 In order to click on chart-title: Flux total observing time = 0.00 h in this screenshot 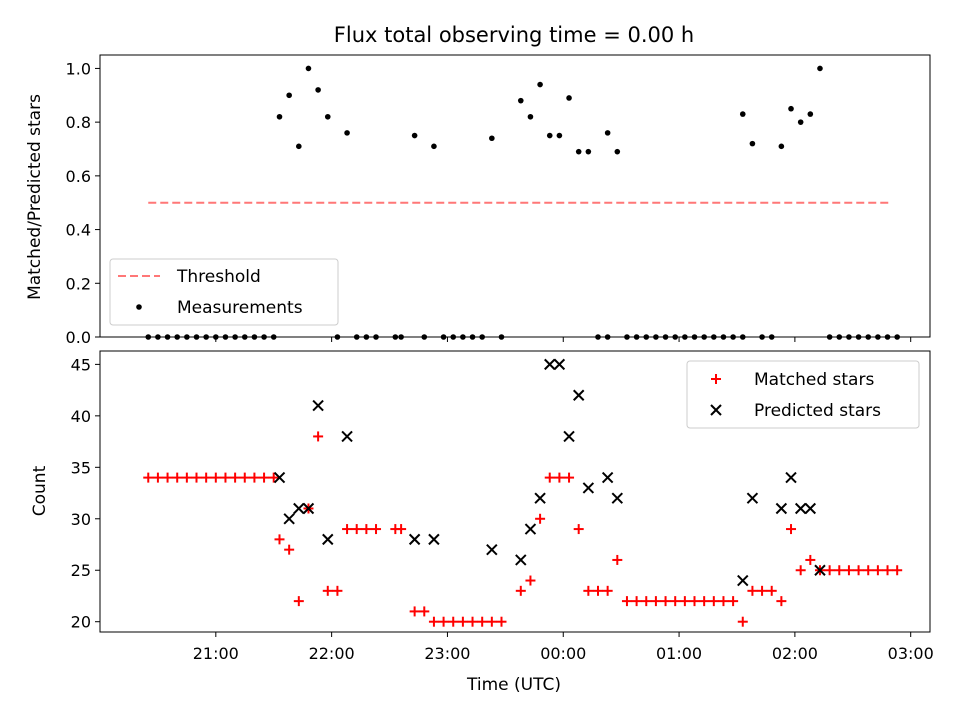, I will do `click(514, 35)`.